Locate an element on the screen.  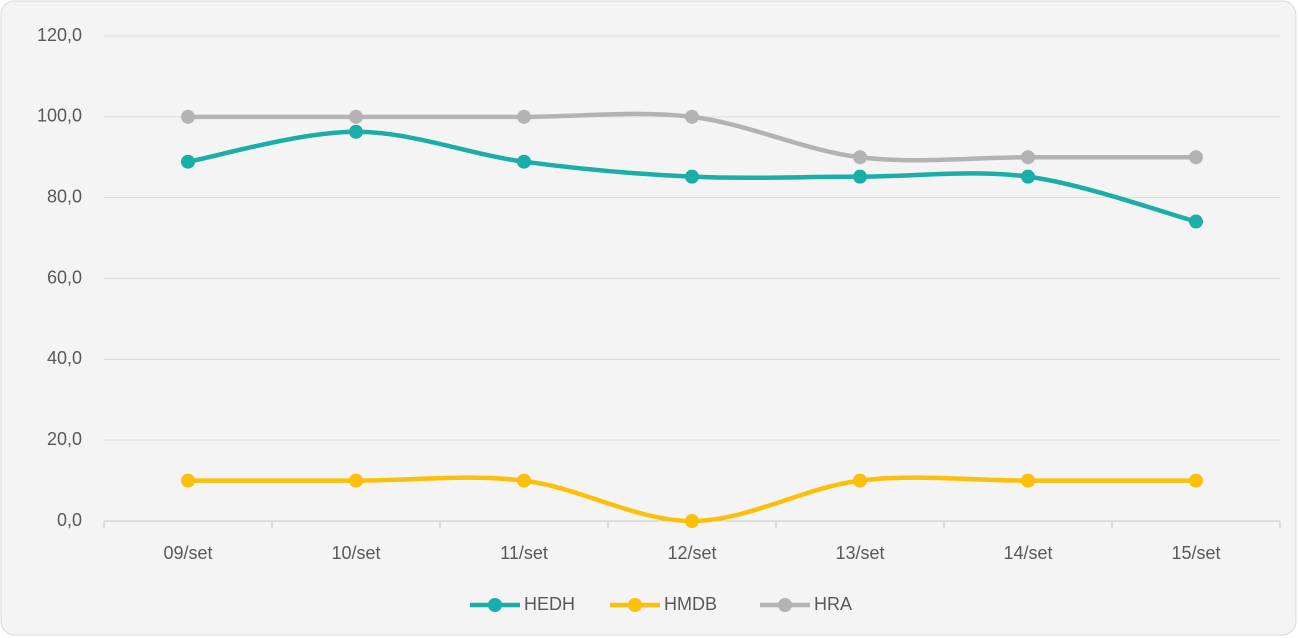
legend-label: HRA is located at coordinates (833, 604).